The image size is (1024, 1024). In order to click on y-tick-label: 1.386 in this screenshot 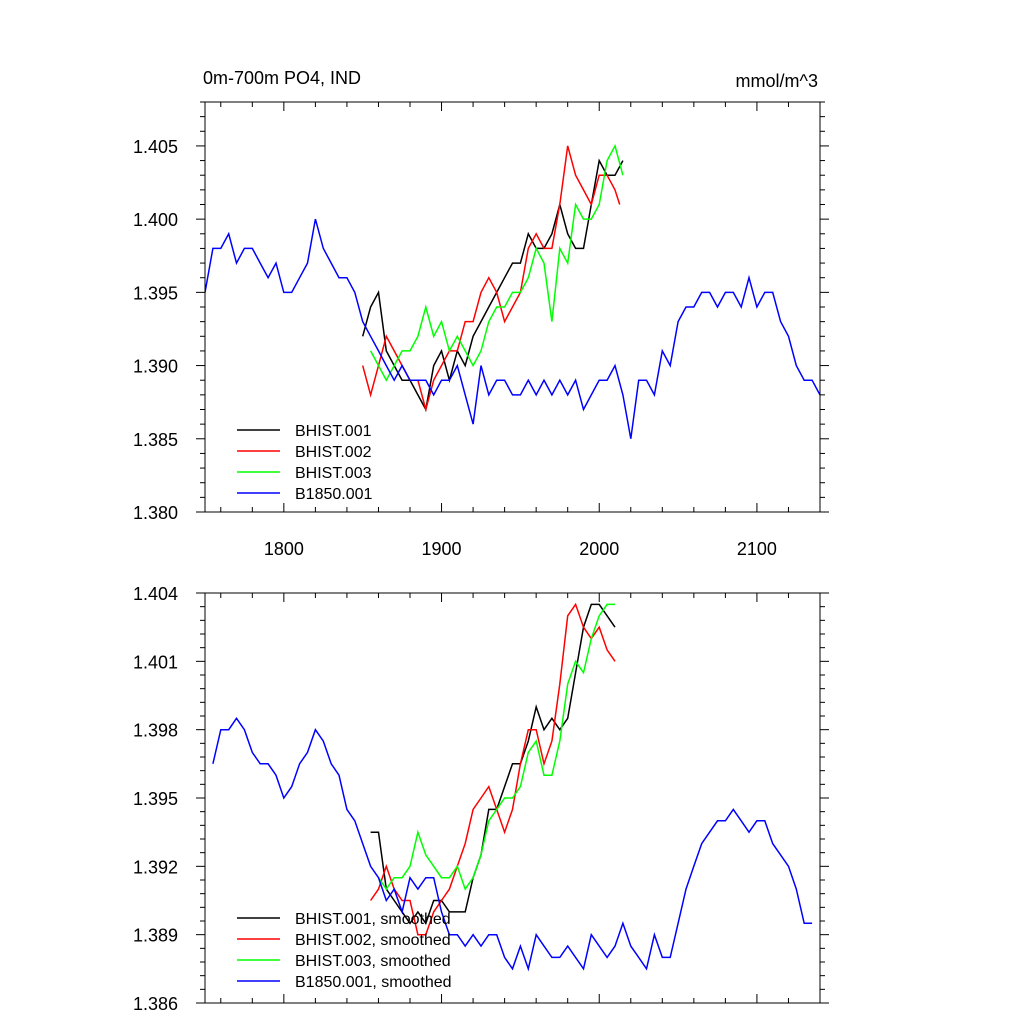, I will do `click(155, 1004)`.